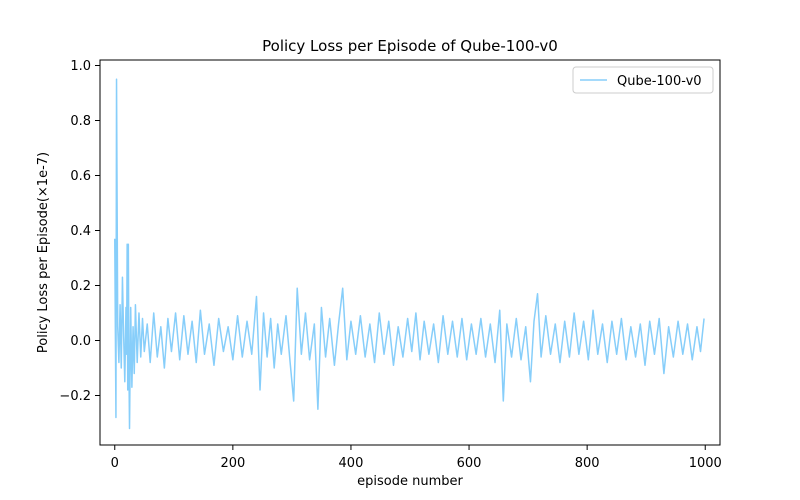 This screenshot has width=800, height=500. Describe the element at coordinates (80, 286) in the screenshot. I see `y-tick-label: 0.2` at that location.